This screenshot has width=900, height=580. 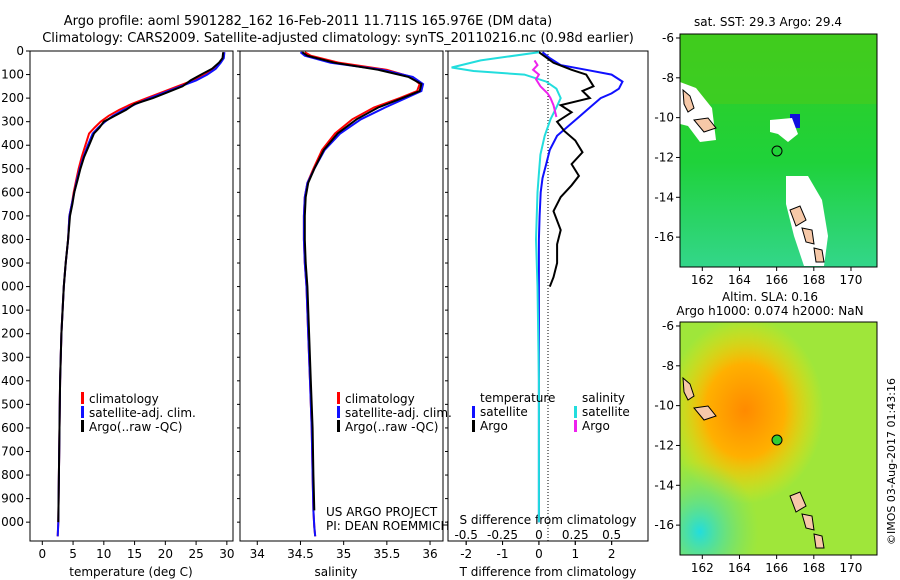 What do you see at coordinates (544, 88) in the screenshot?
I see `series-argo-s` at bounding box center [544, 88].